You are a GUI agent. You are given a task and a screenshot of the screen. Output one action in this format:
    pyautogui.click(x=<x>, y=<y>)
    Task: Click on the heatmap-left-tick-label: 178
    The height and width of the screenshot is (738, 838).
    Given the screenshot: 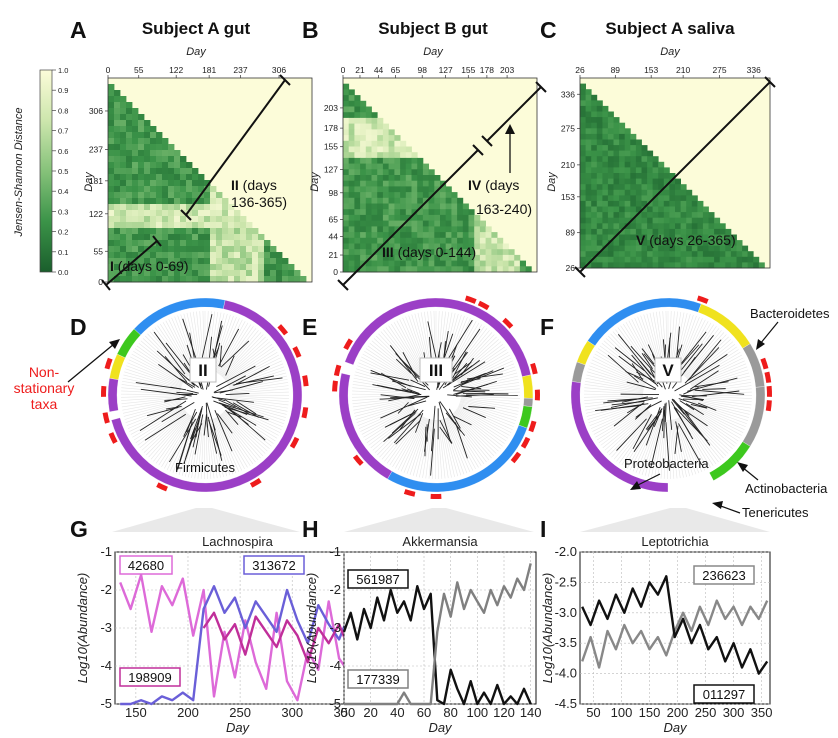 What is the action you would take?
    pyautogui.click(x=331, y=128)
    